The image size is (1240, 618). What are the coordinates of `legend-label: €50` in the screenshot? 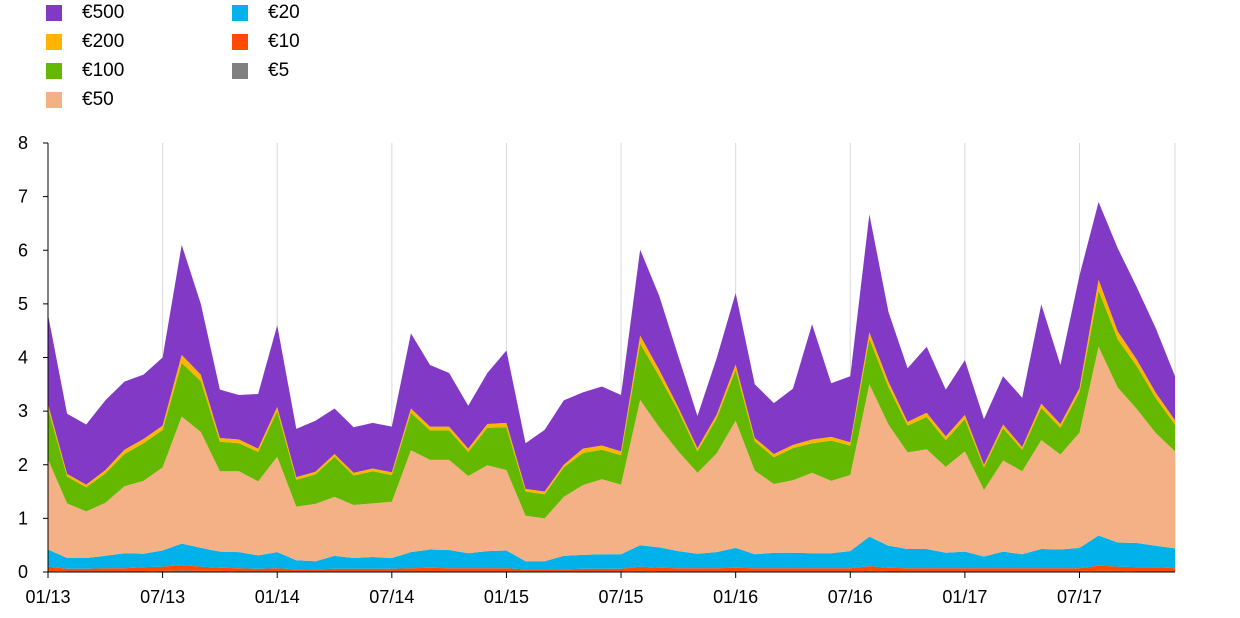 It's located at (98, 99).